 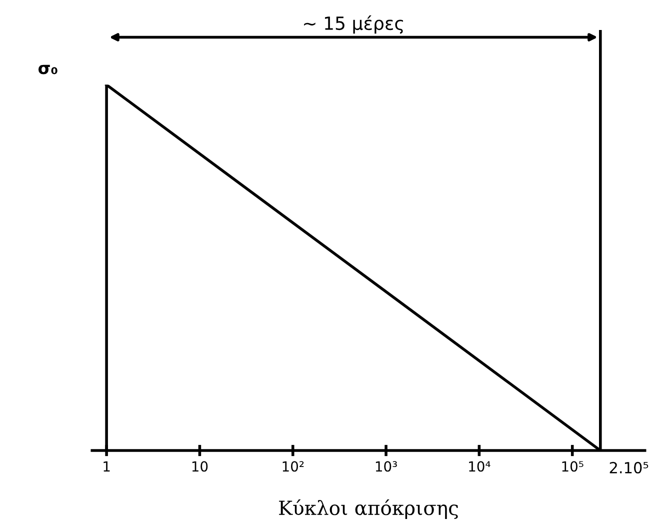 What do you see at coordinates (368, 509) in the screenshot?
I see `x-axis-title: Kύκλοι απόκρισης` at bounding box center [368, 509].